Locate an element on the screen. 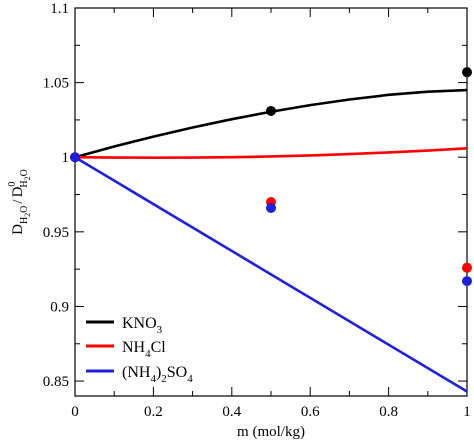  x-tick-label: 0.8 is located at coordinates (388, 412).